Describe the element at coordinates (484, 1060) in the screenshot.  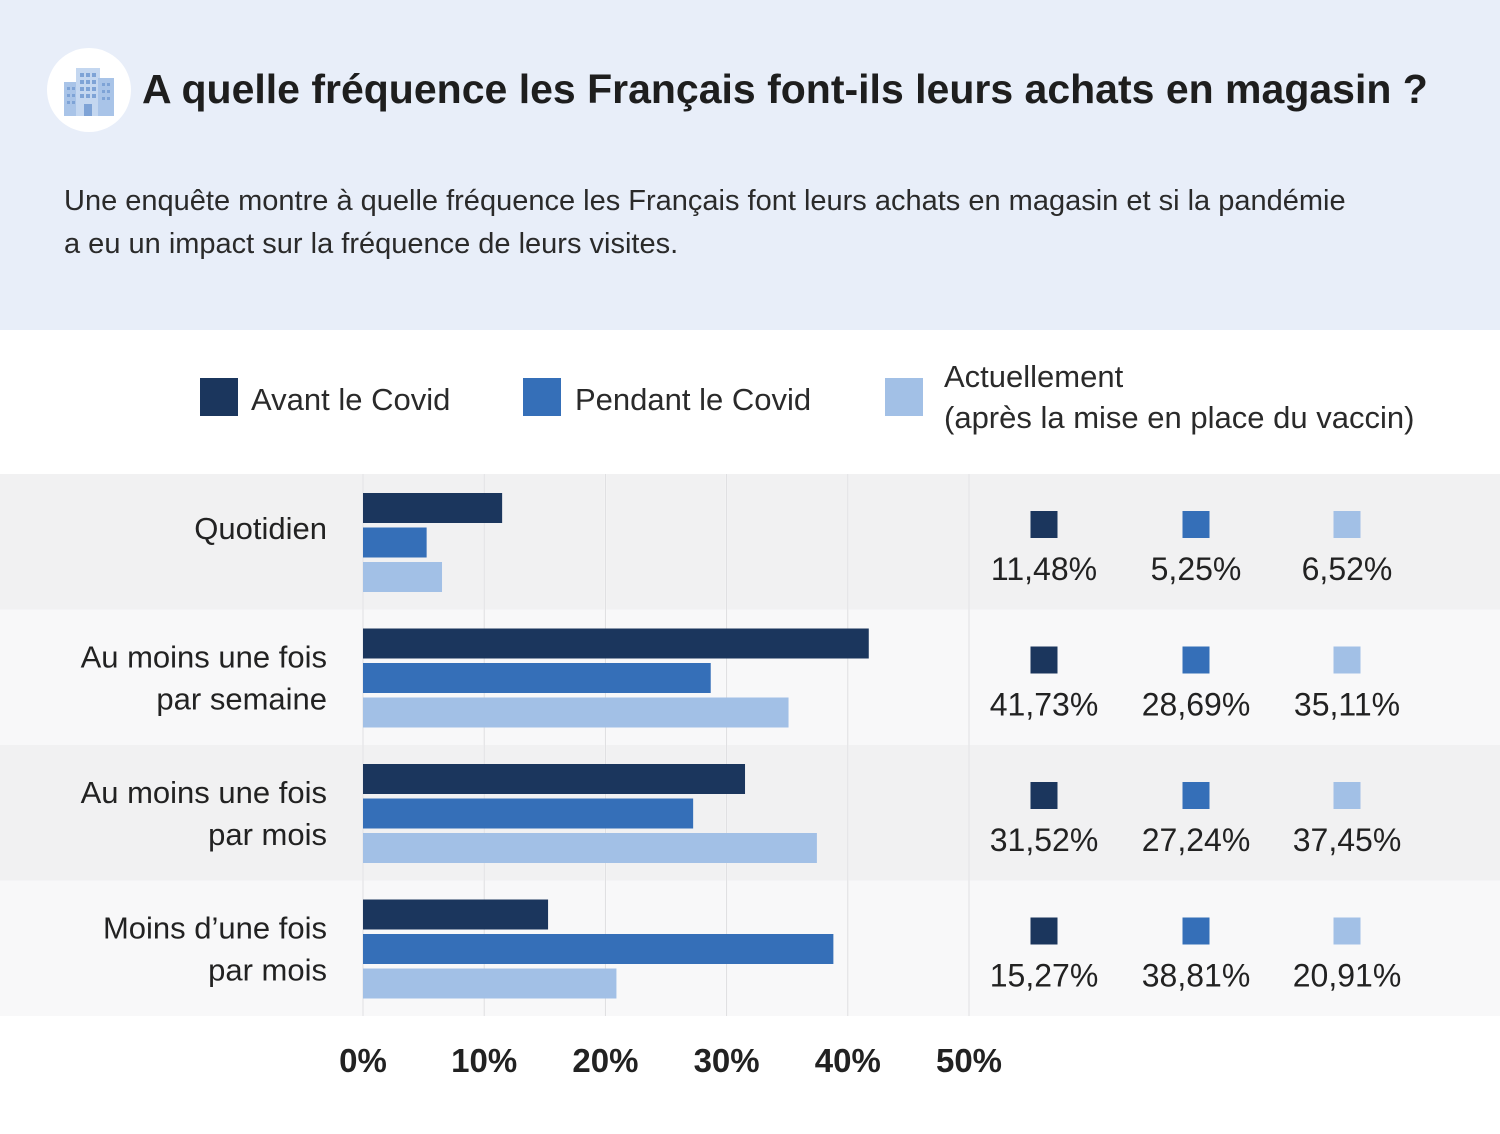
I see `x-tick-label: 10%` at that location.